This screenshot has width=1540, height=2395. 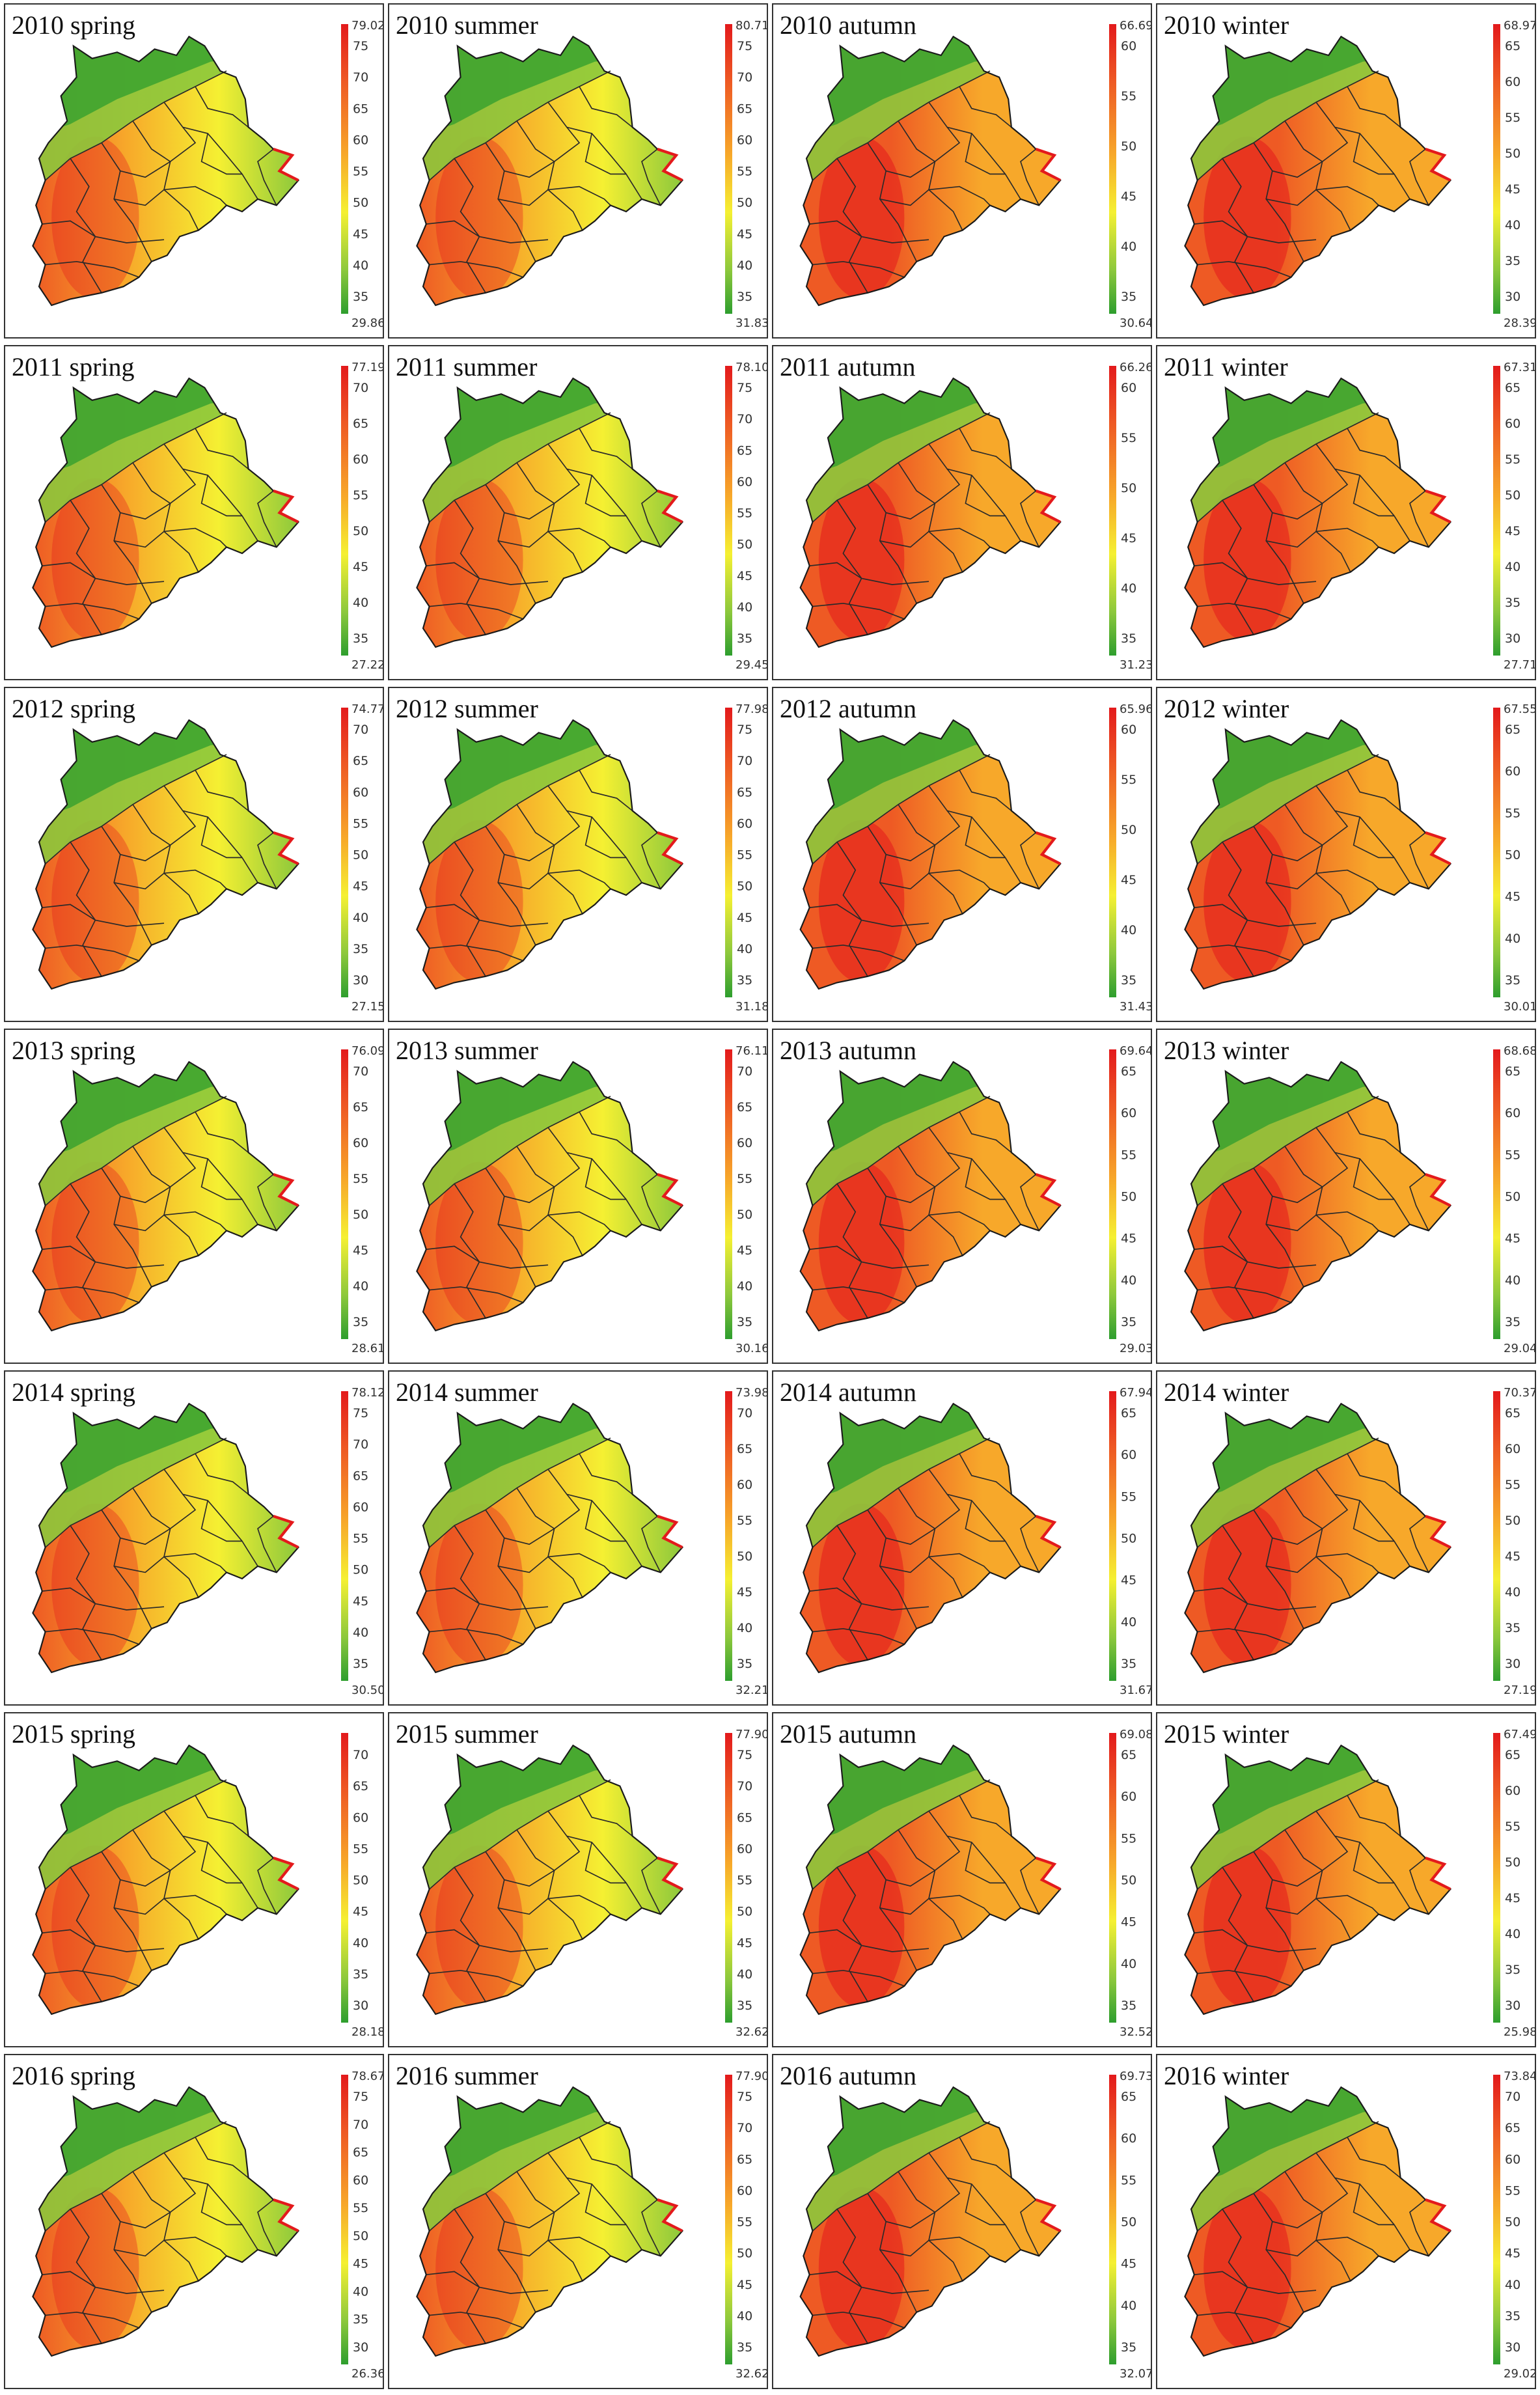 I want to click on map-figure: 78.1221 30.5099 75 70 65 60 55 50 45 40 35, so click(x=208, y=1541).